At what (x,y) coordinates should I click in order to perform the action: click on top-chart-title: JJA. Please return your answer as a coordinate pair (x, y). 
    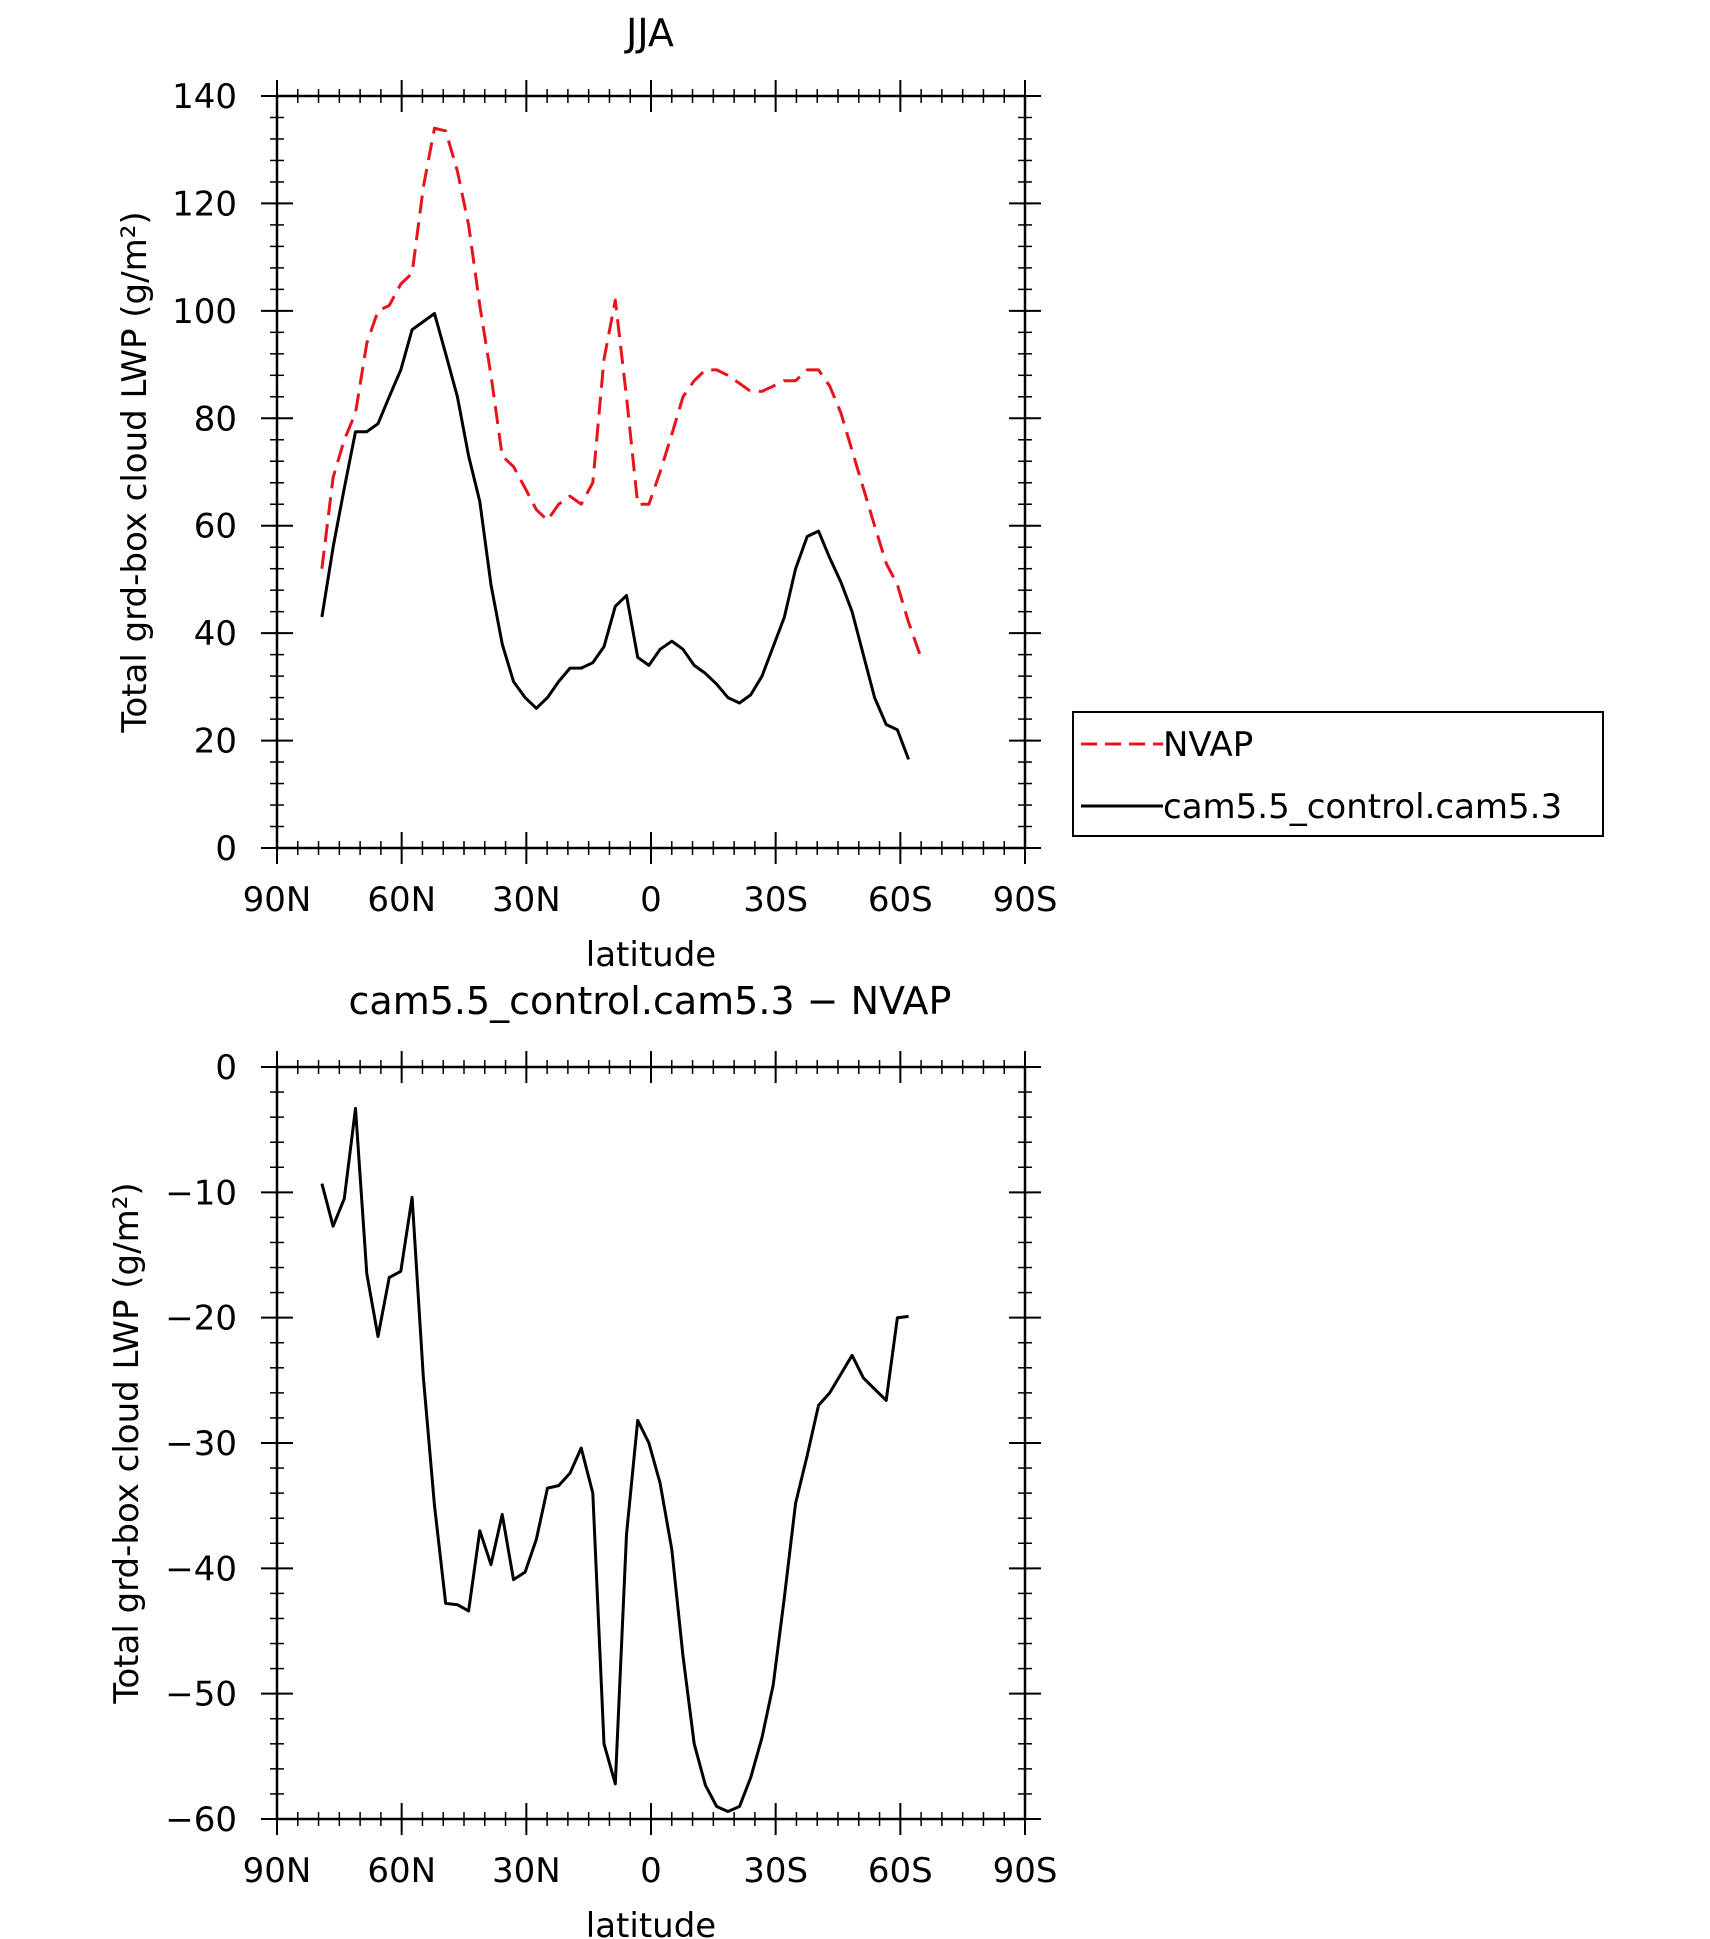
    Looking at the image, I should click on (649, 33).